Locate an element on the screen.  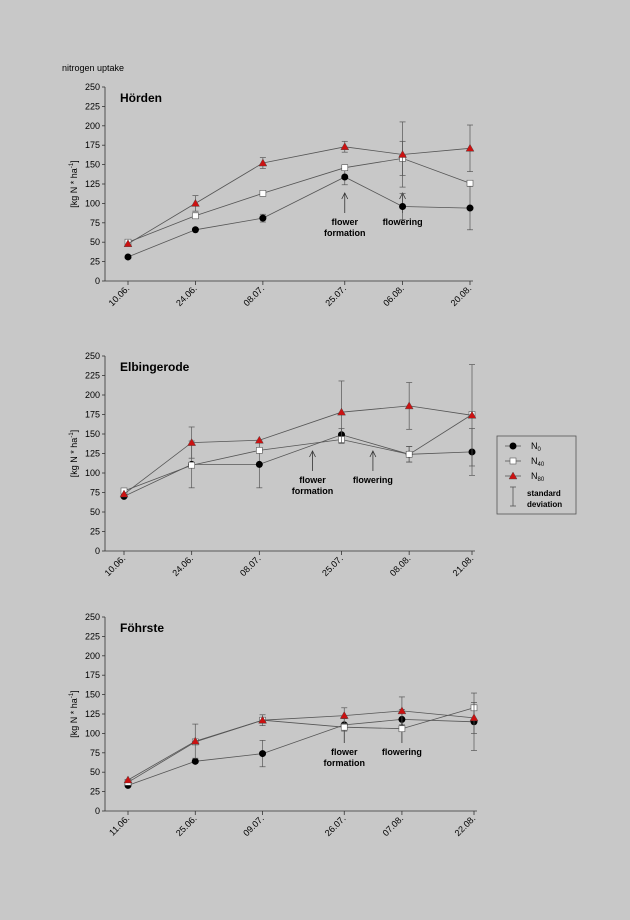
x-tick-label: 24.06. is located at coordinates (186, 295).